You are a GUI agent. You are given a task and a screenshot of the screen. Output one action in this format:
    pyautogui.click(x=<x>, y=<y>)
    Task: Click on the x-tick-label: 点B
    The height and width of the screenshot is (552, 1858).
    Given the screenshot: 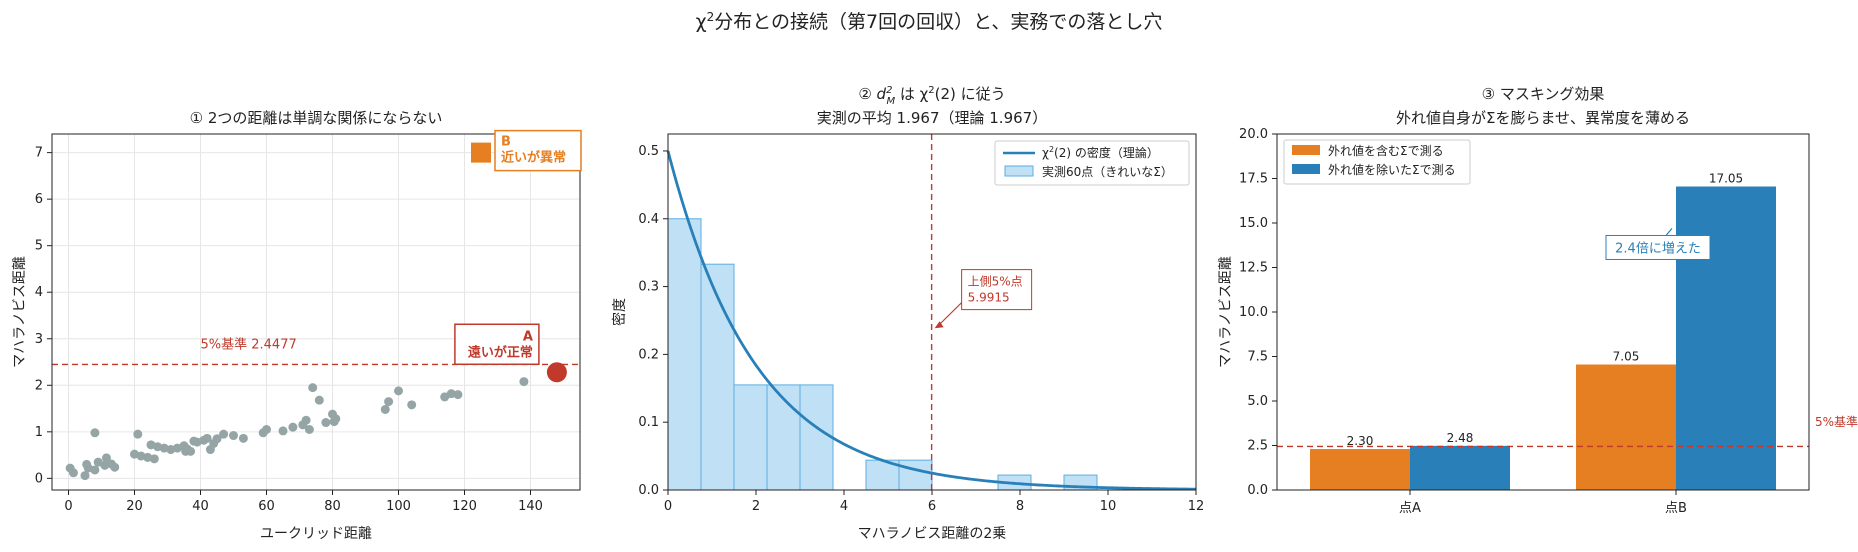 What is the action you would take?
    pyautogui.click(x=1676, y=508)
    